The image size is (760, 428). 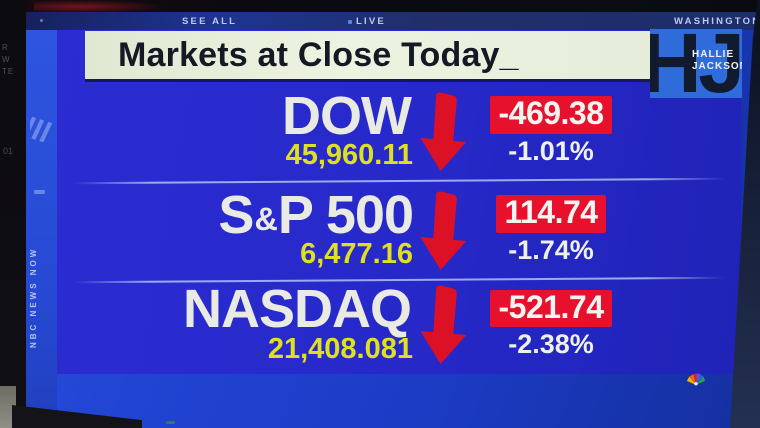 I want to click on sp500-name-column: S&P 500 6,477.16, so click(x=235, y=229).